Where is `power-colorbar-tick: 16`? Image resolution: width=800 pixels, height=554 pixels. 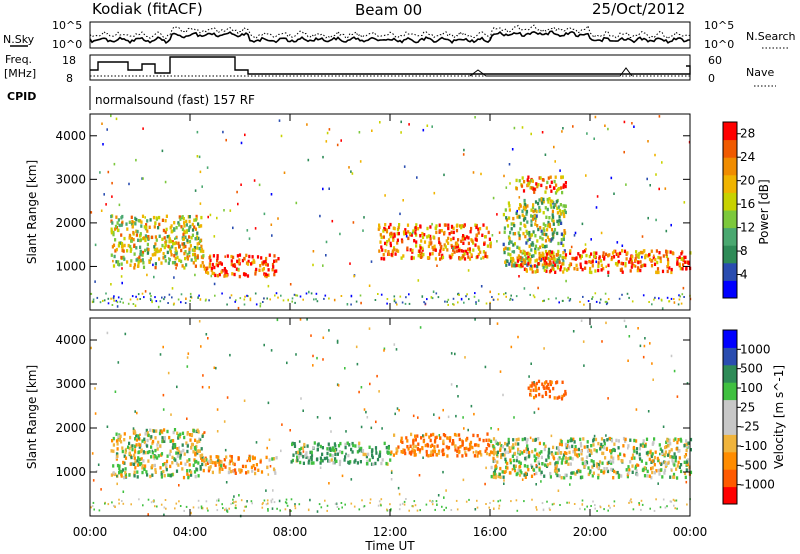 power-colorbar-tick: 16 is located at coordinates (747, 204).